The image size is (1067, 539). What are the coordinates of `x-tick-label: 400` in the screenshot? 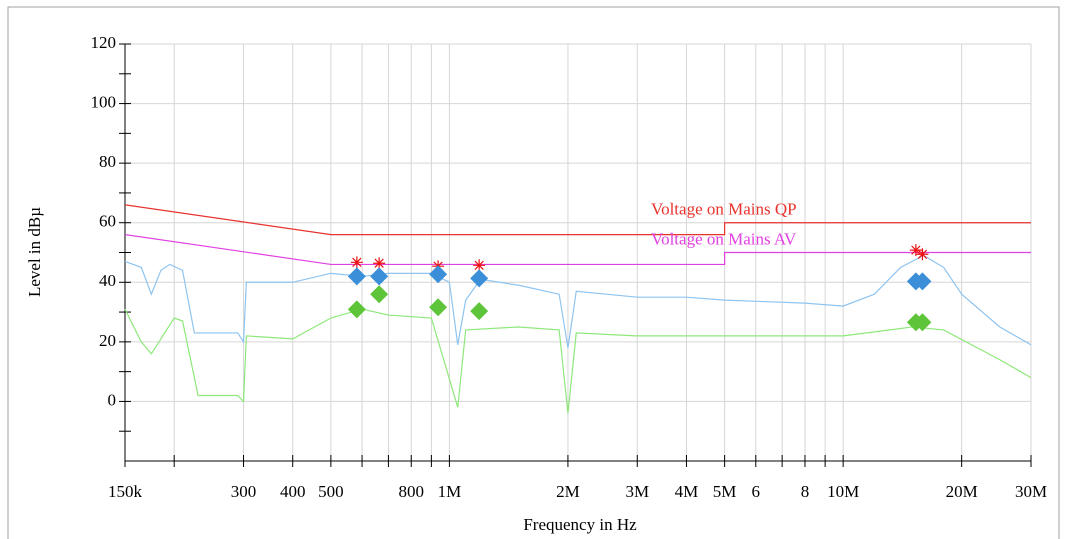 It's located at (293, 491).